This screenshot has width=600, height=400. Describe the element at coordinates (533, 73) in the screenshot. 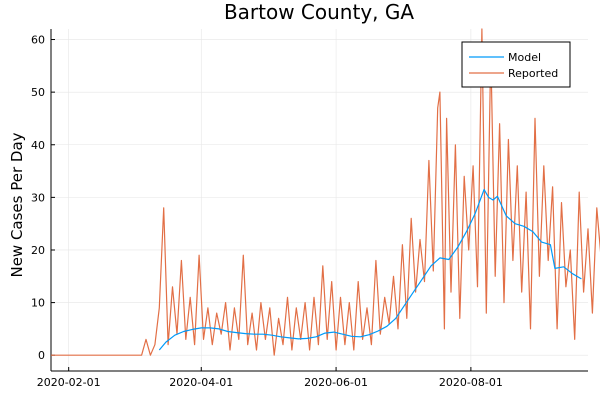

I see `legend-label-reported: Reported` at that location.